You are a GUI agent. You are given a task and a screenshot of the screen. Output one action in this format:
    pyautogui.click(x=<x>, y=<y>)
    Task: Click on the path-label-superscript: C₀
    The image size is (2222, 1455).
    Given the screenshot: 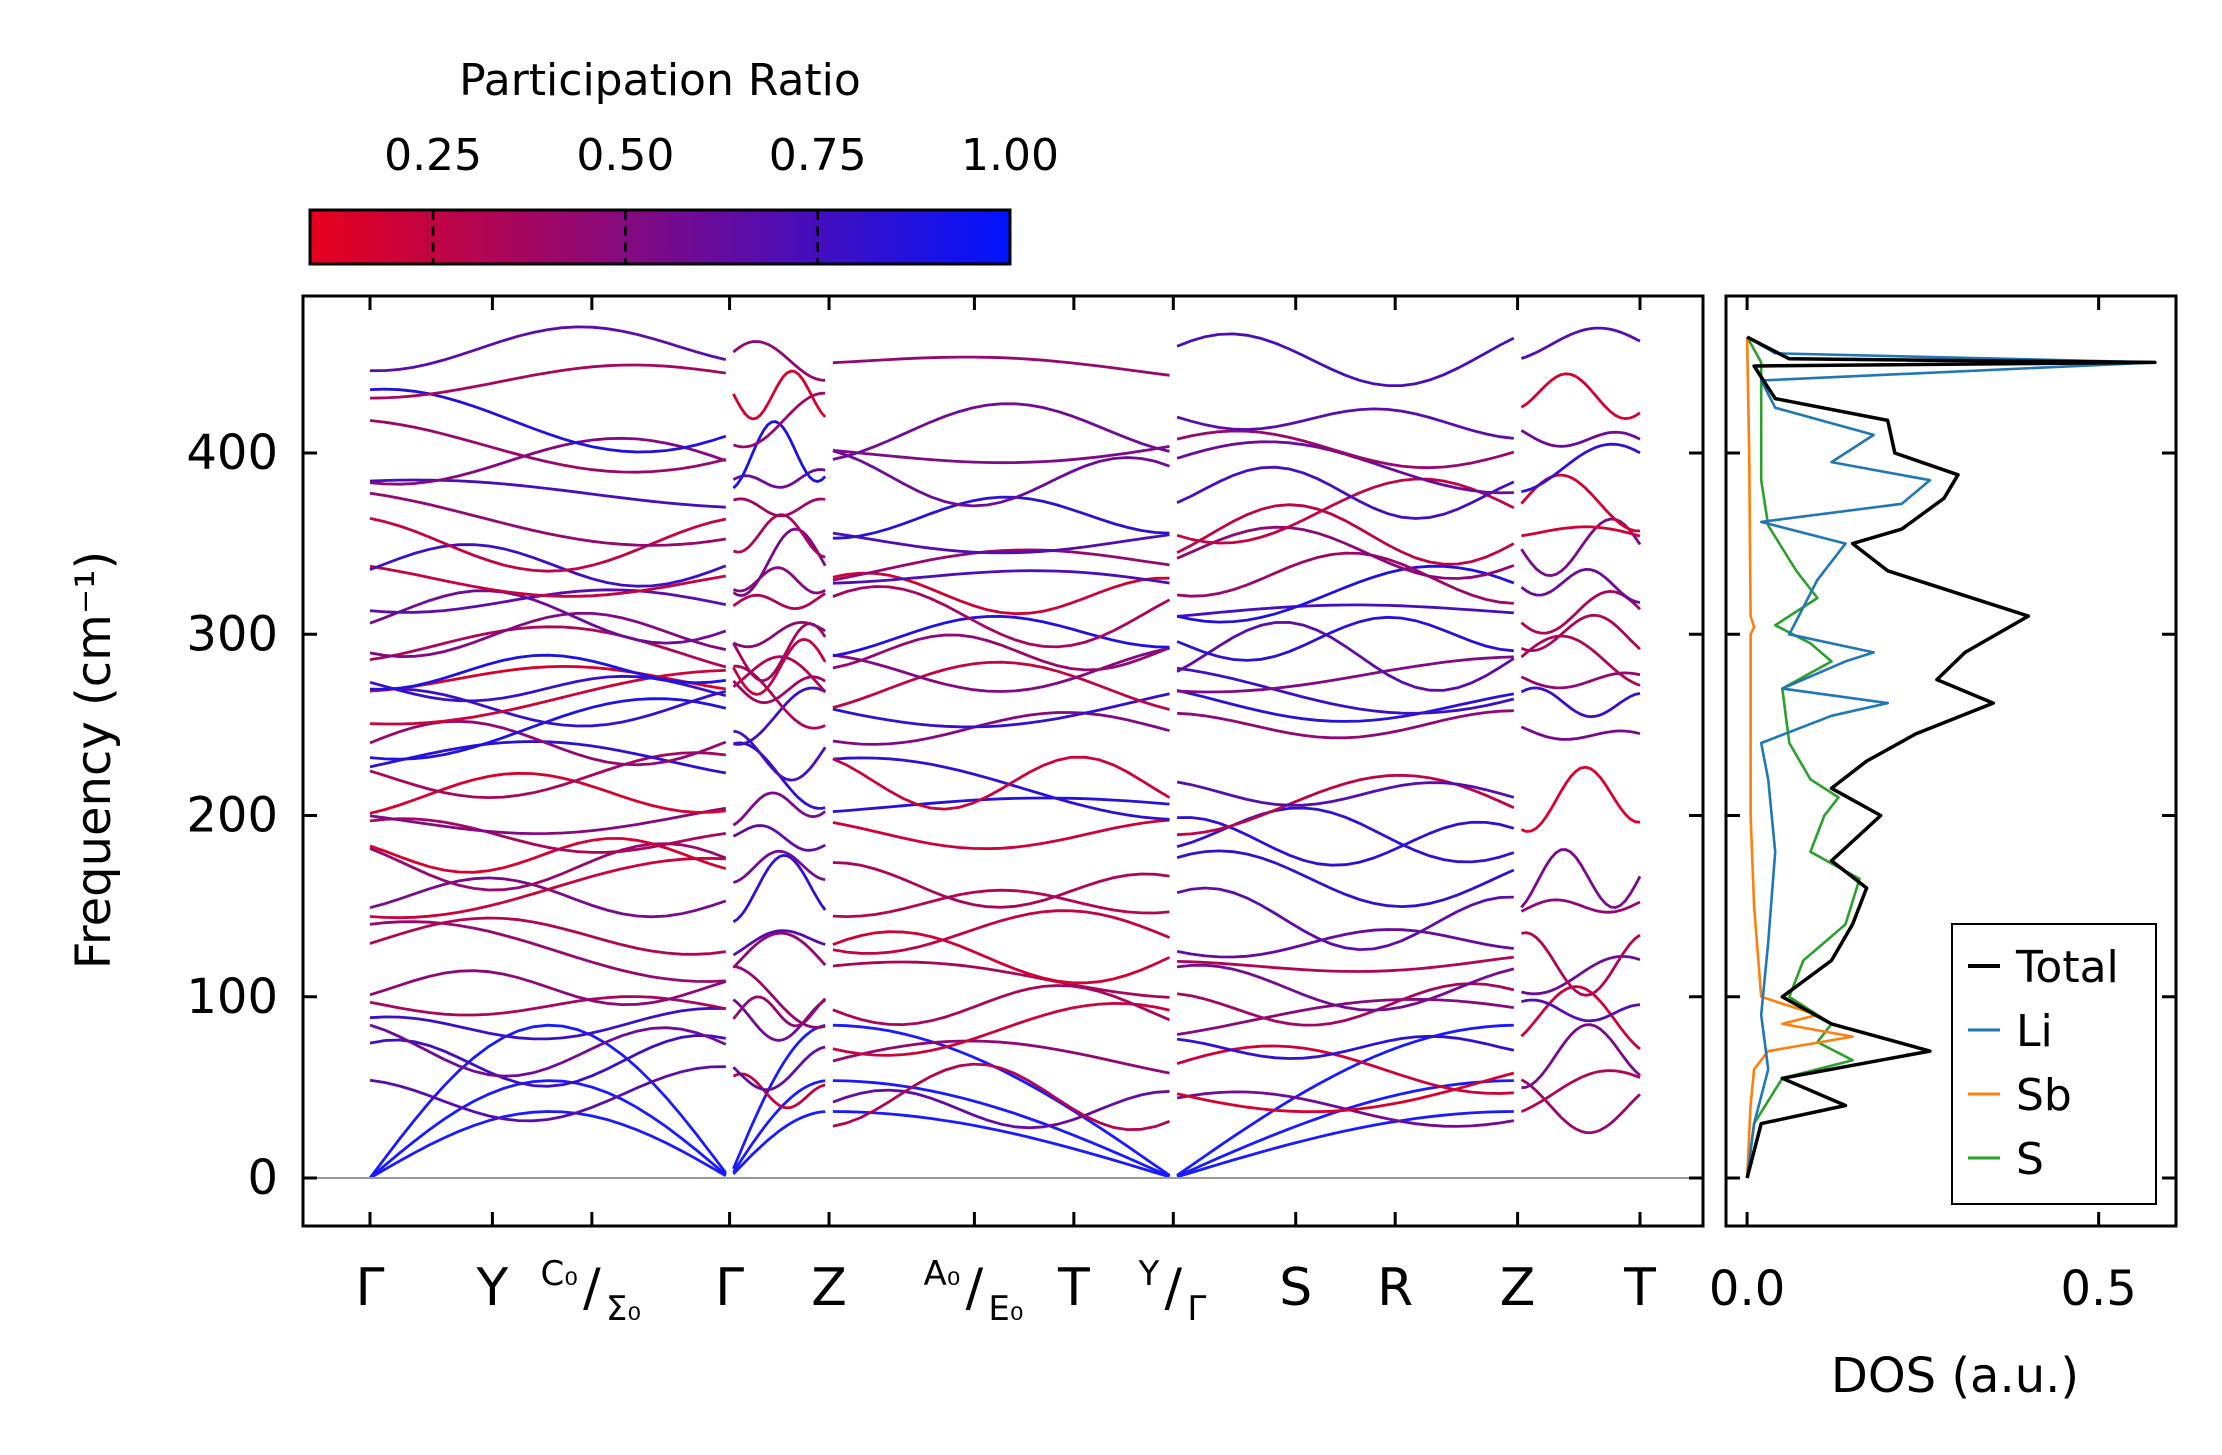 What is the action you would take?
    pyautogui.click(x=558, y=1274)
    